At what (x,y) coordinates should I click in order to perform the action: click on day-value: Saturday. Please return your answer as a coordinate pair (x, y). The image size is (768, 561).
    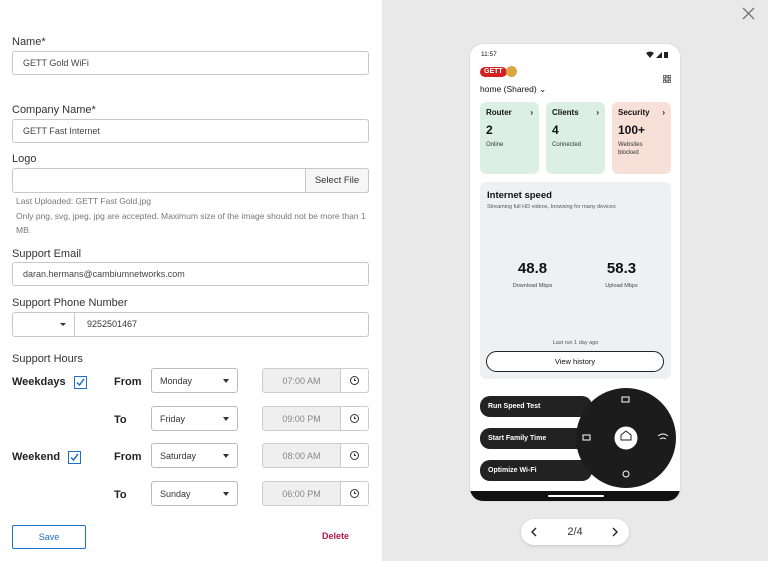
    Looking at the image, I should click on (178, 455).